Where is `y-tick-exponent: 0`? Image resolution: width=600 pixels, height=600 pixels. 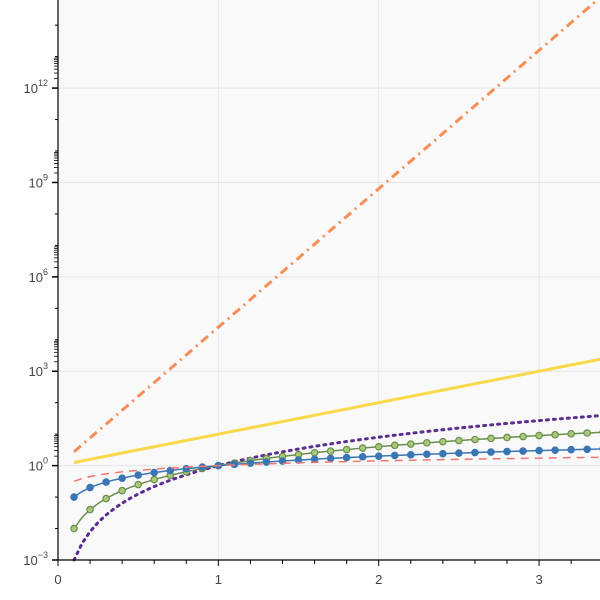
y-tick-exponent: 0 is located at coordinates (45, 461).